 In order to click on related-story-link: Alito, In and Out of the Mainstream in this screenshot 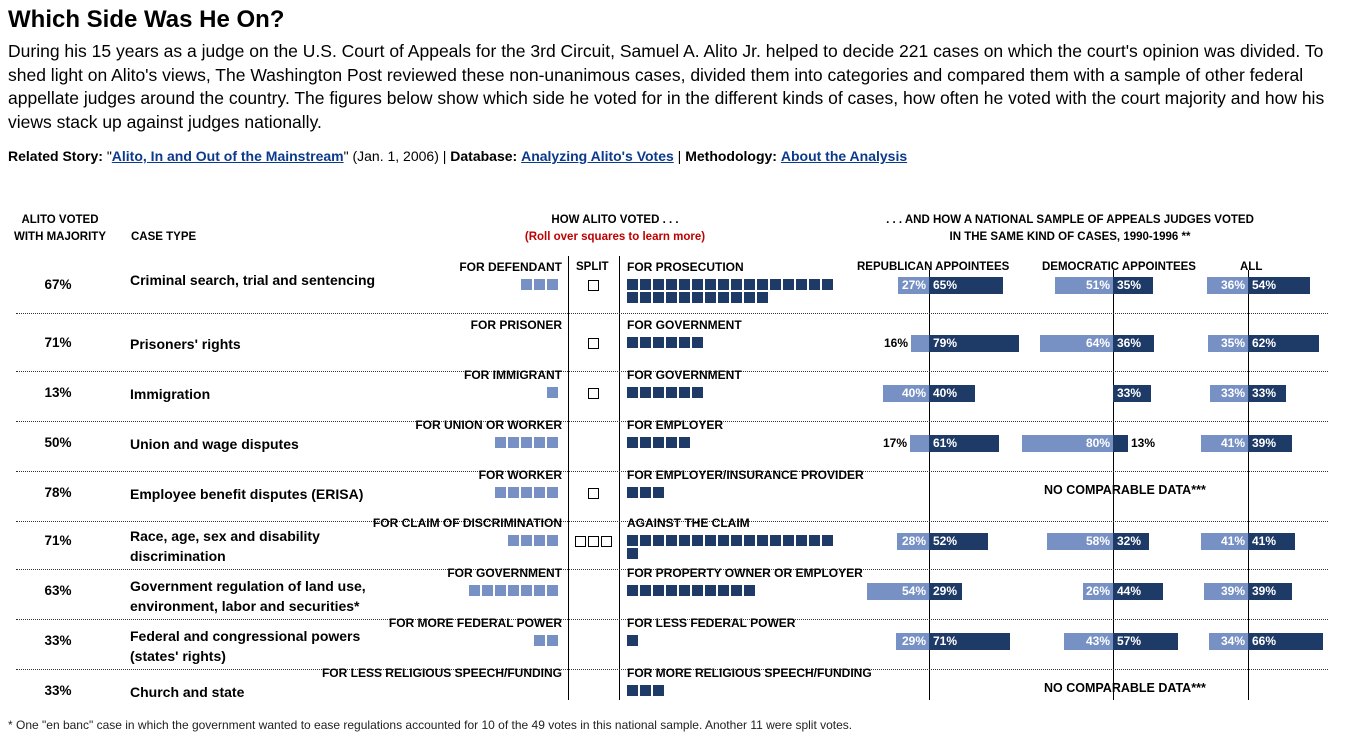, I will do `click(227, 156)`.